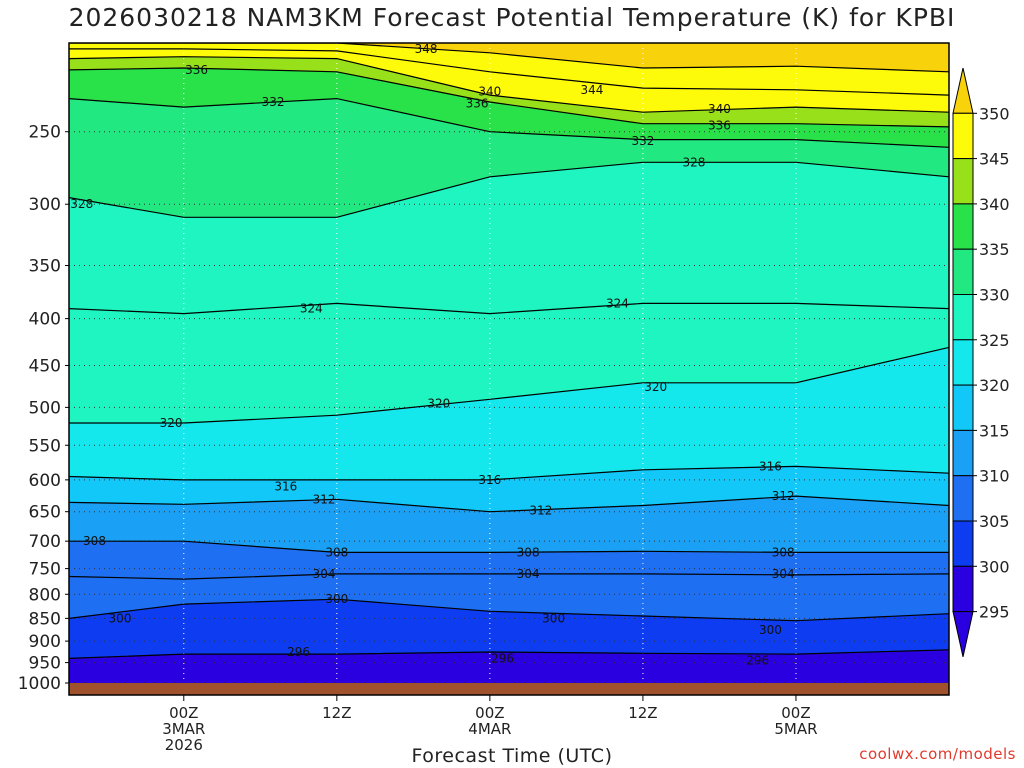  I want to click on y-tick-label: 350, so click(45, 267).